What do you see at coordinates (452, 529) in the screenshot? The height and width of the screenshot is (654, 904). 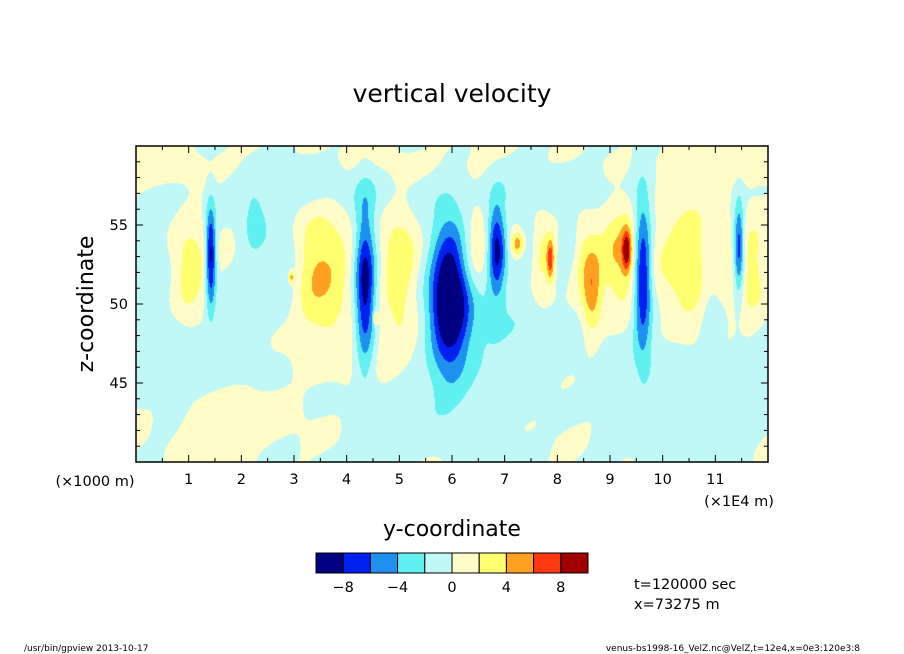 I see `x-axis-label: y-coordinate` at bounding box center [452, 529].